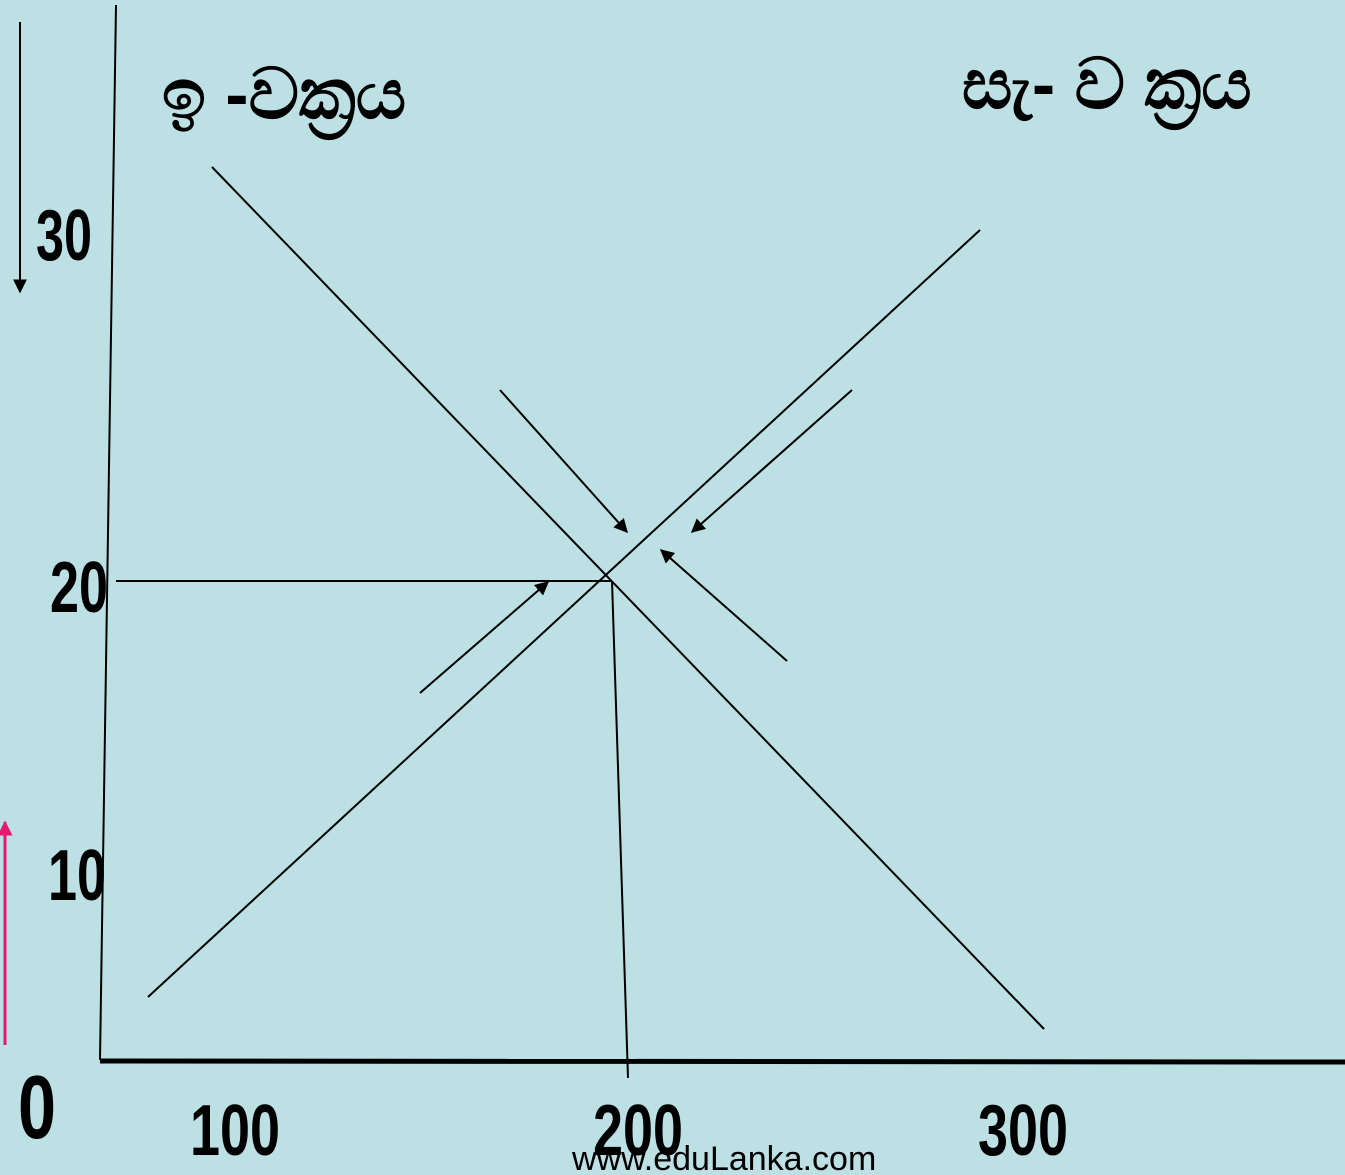  What do you see at coordinates (723, 1157) in the screenshot?
I see `website: www.eduLanka.com` at bounding box center [723, 1157].